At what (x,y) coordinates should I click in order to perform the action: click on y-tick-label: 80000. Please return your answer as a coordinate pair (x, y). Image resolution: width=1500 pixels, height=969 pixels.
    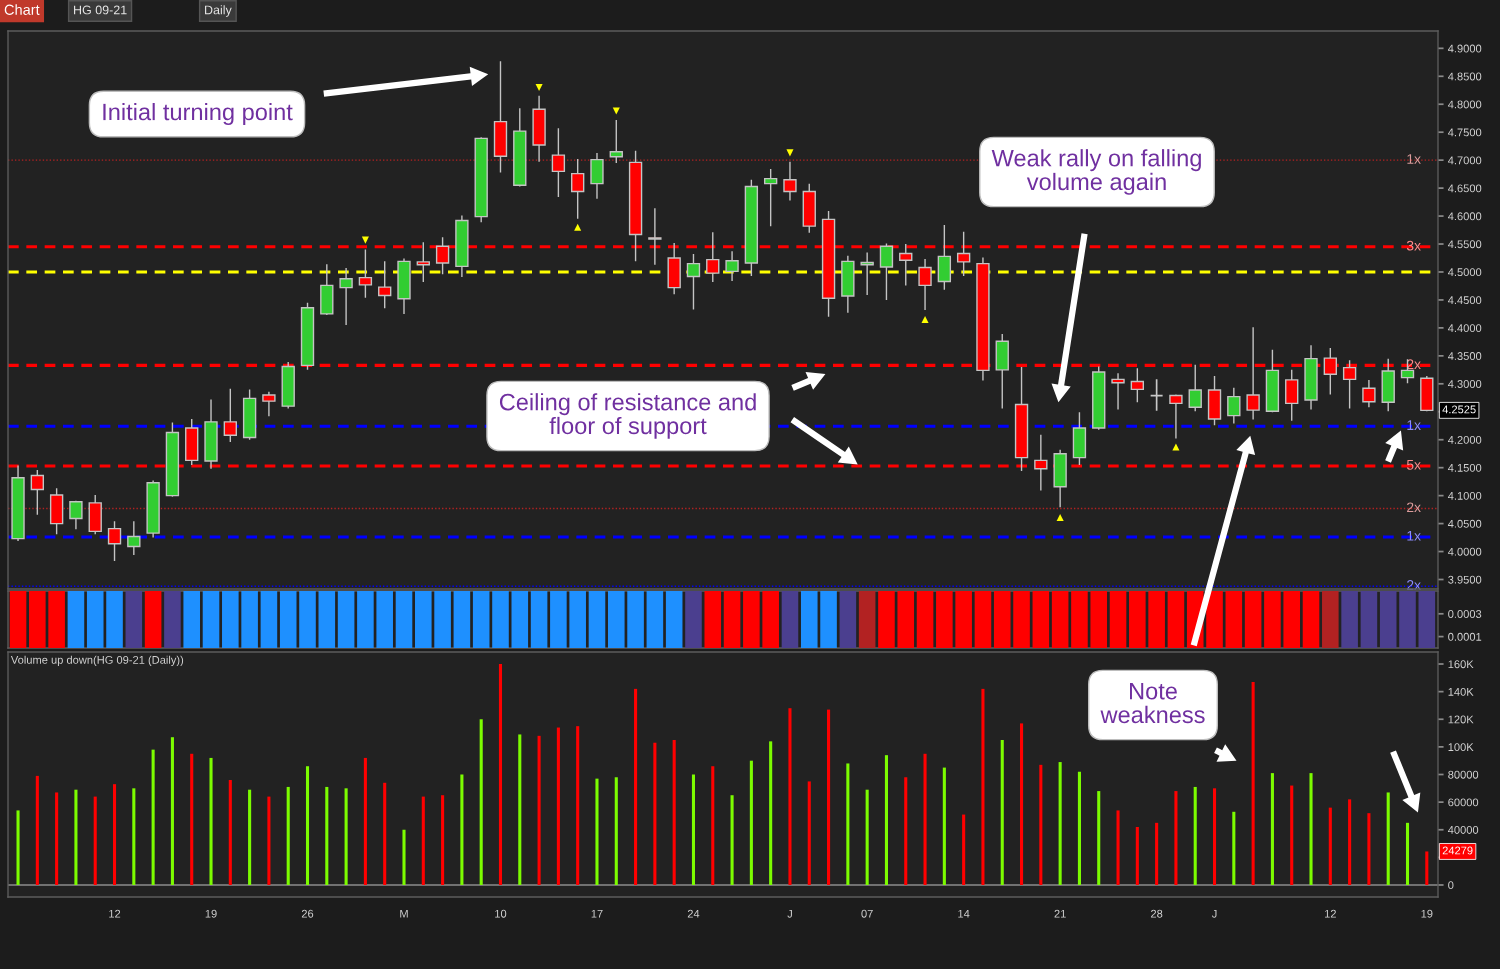
    Looking at the image, I should click on (1463, 774).